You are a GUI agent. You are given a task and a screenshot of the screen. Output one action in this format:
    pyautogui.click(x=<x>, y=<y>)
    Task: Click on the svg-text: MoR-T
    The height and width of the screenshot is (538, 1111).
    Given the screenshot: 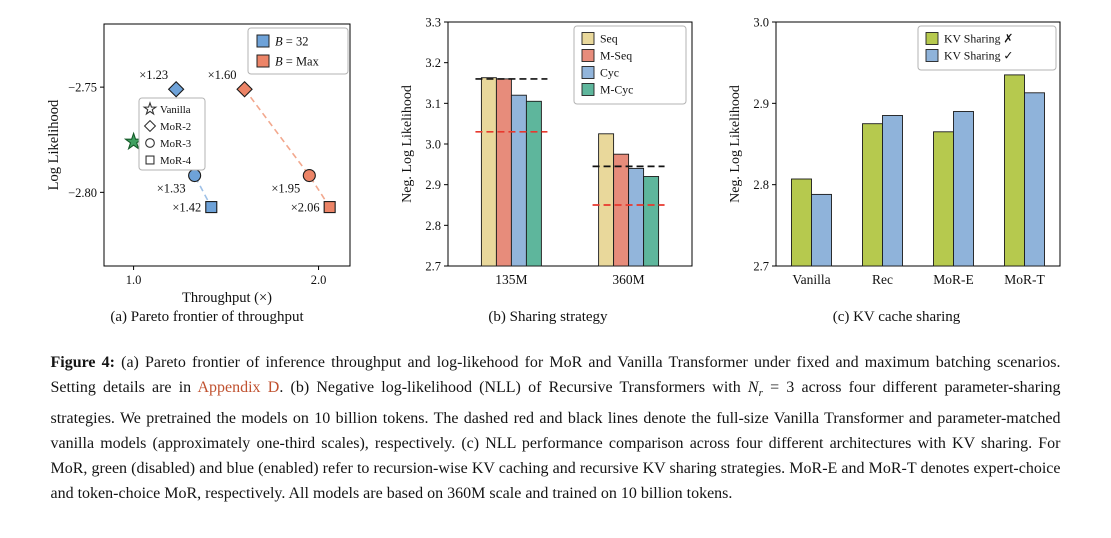 What is the action you would take?
    pyautogui.click(x=1024, y=279)
    